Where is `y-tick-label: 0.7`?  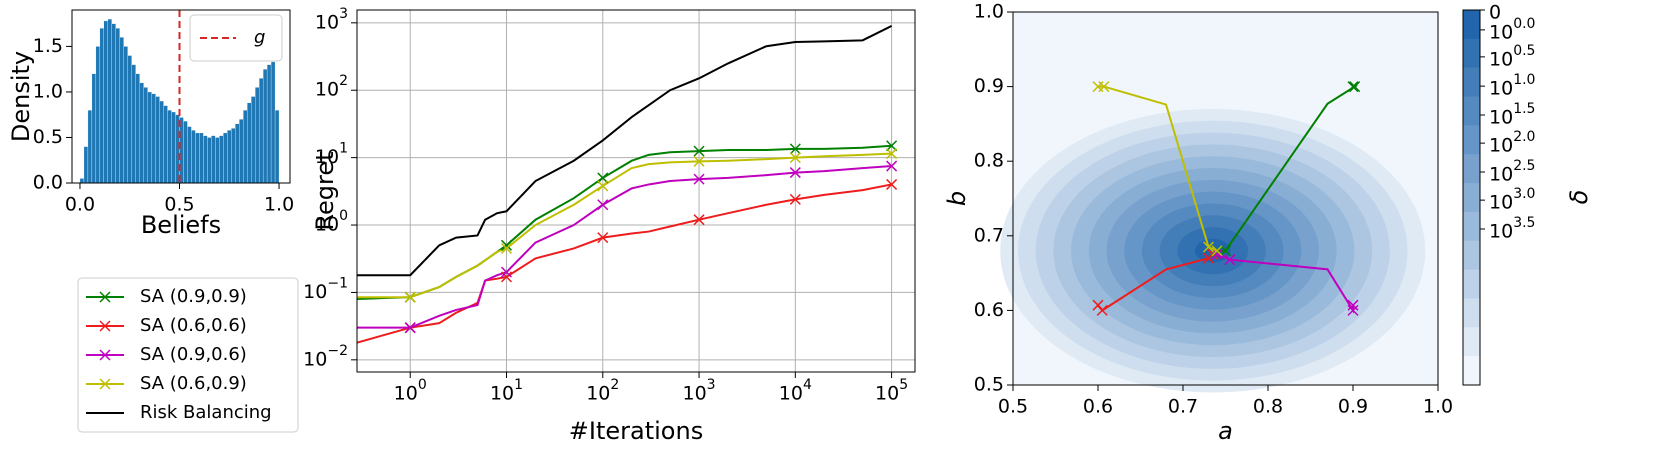
y-tick-label: 0.7 is located at coordinates (989, 235).